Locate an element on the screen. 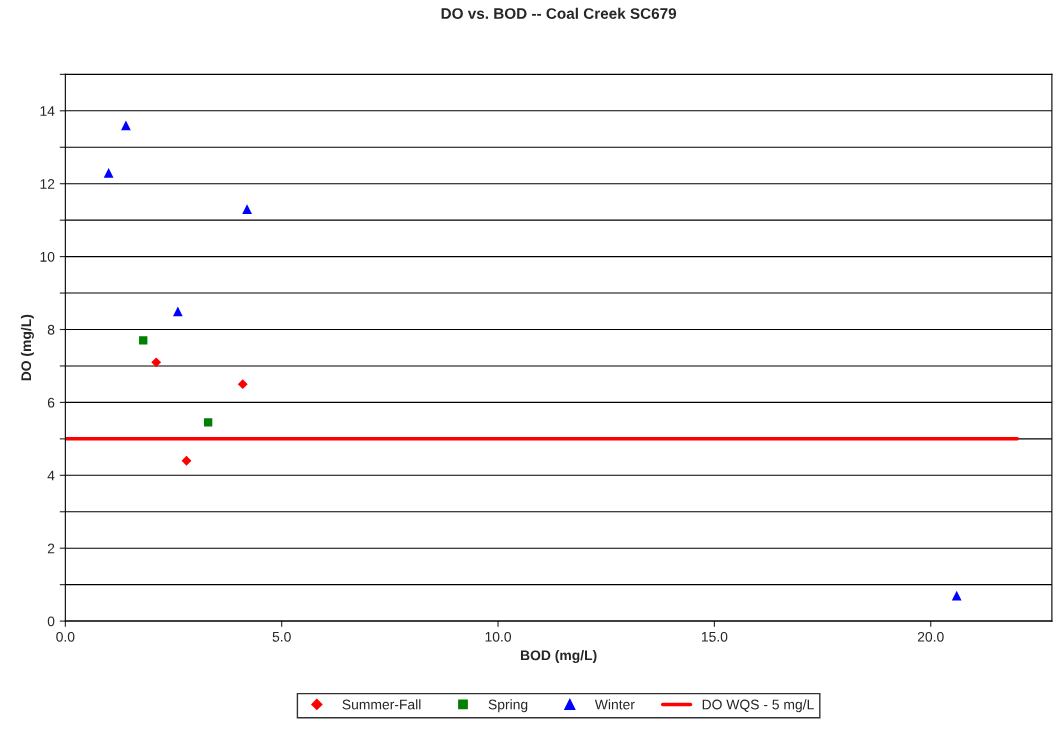  y-tick-label: 2 is located at coordinates (51, 548).